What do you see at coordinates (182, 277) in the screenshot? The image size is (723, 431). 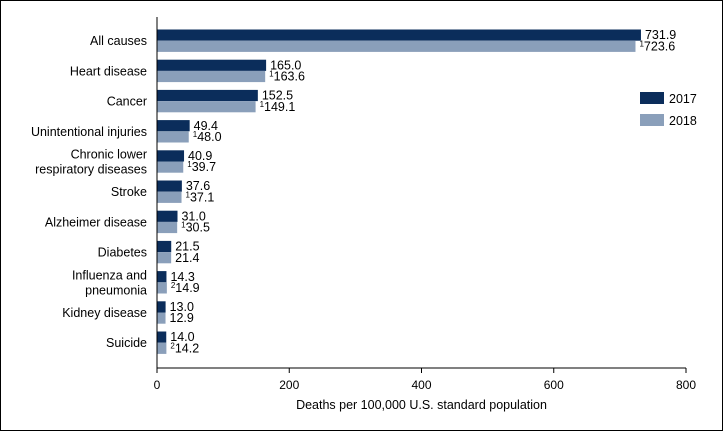 I see `value-label: 14.3` at bounding box center [182, 277].